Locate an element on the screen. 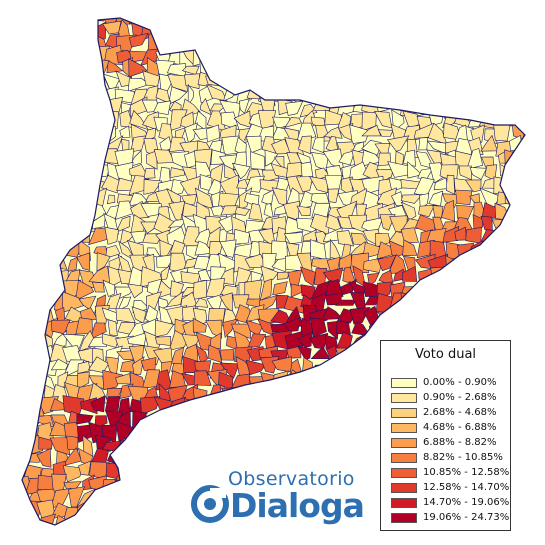  legend-label: 0.00% - 0.90% is located at coordinates (460, 382).